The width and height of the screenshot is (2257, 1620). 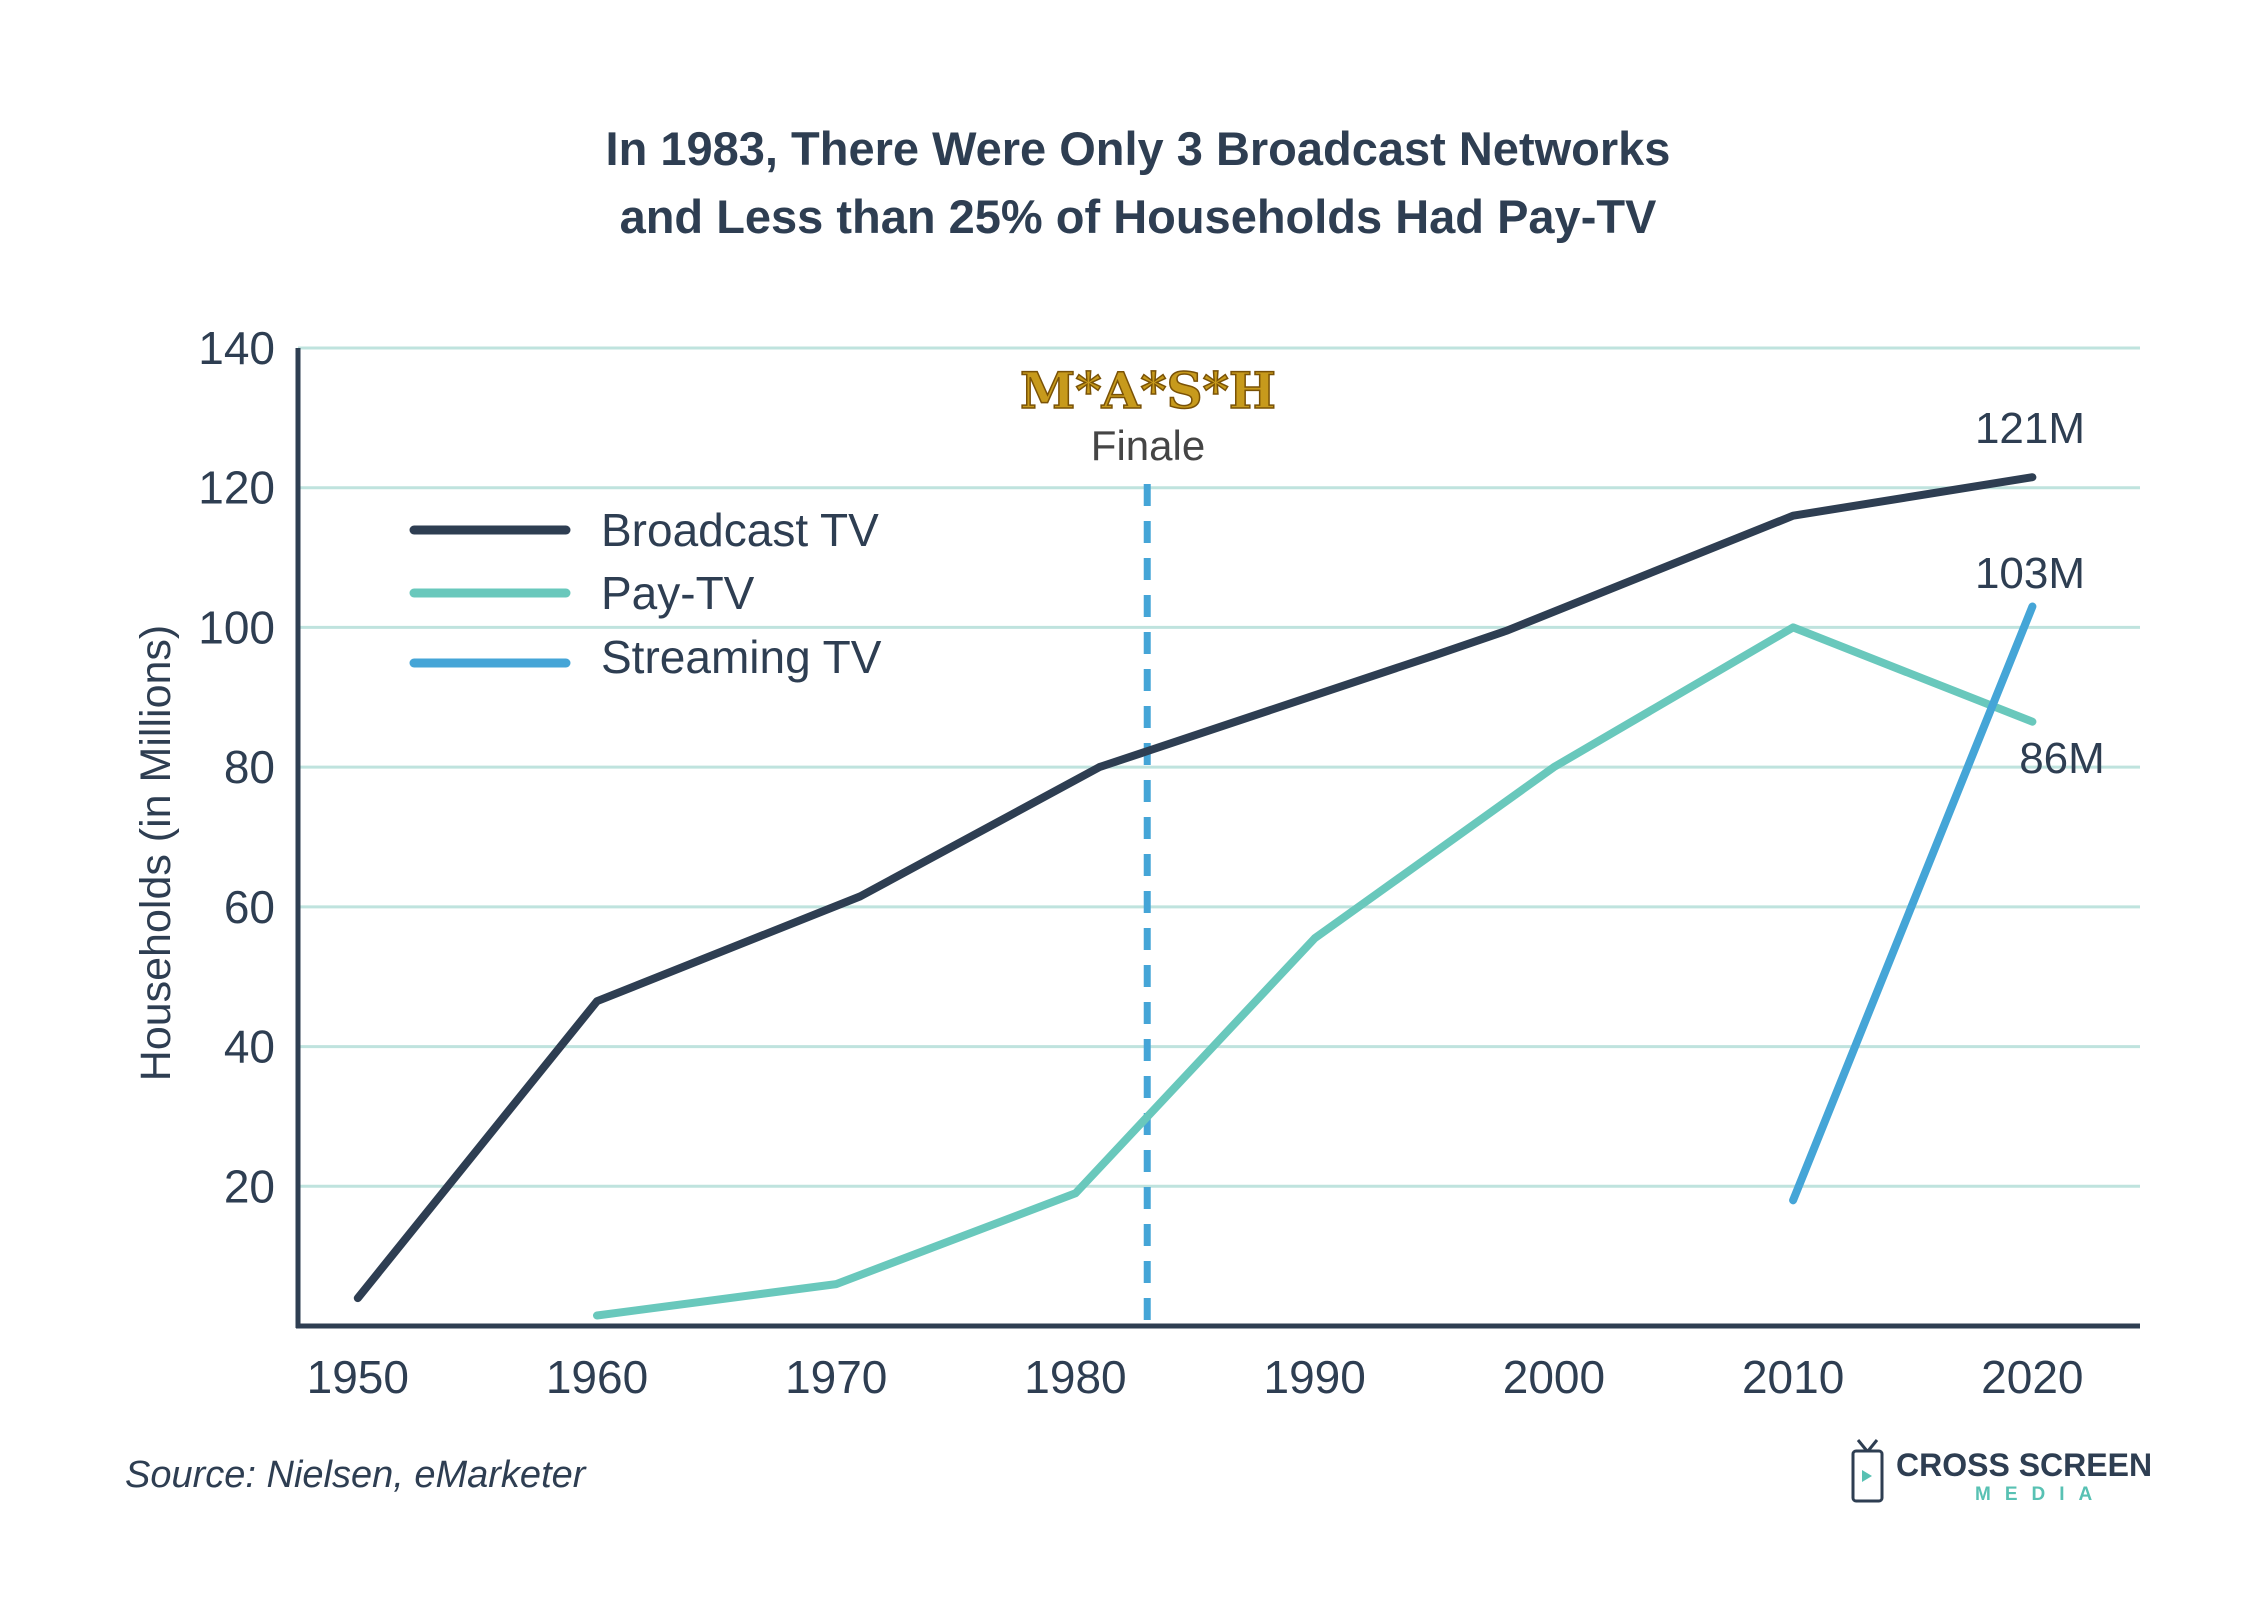 What do you see at coordinates (2032, 1377) in the screenshot?
I see `x-tick-label-2020: 2020` at bounding box center [2032, 1377].